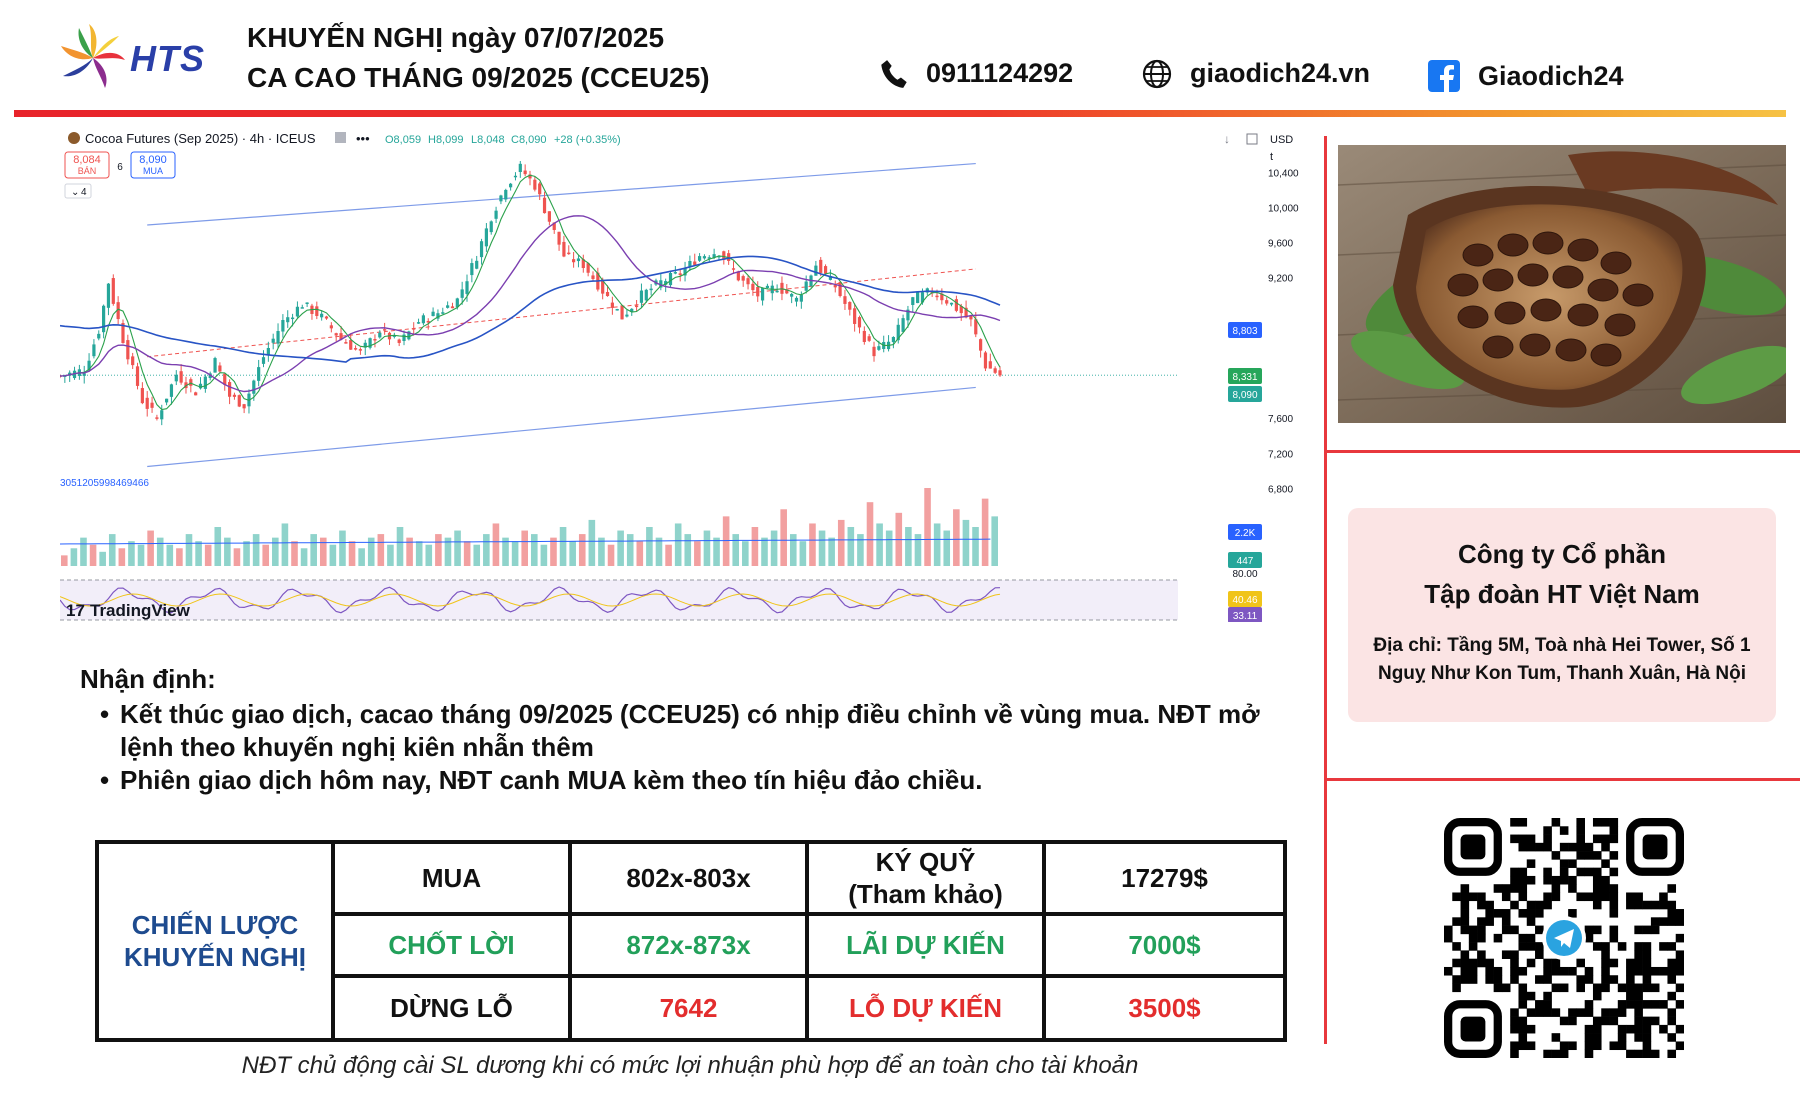  Describe the element at coordinates (128, 610) in the screenshot. I see `tradingview-logo: 17 TradingView` at that location.